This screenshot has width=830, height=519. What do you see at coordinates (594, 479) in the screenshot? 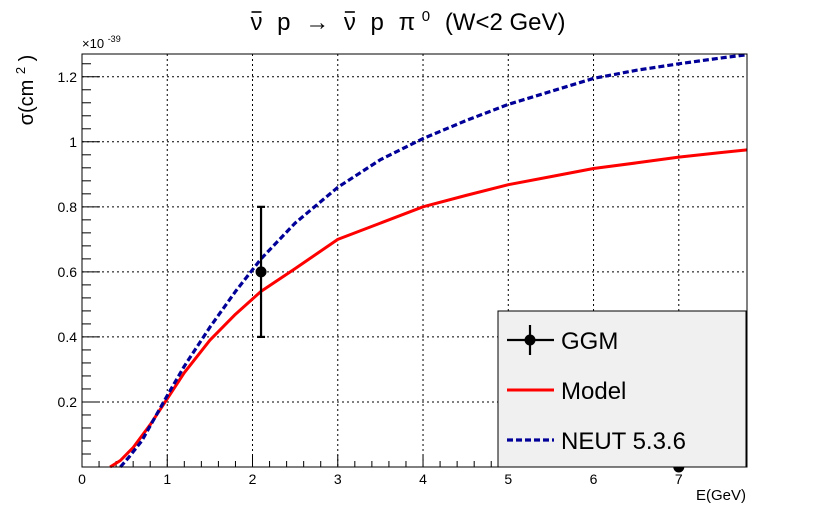
I see `x-tick-label: 6` at bounding box center [594, 479].